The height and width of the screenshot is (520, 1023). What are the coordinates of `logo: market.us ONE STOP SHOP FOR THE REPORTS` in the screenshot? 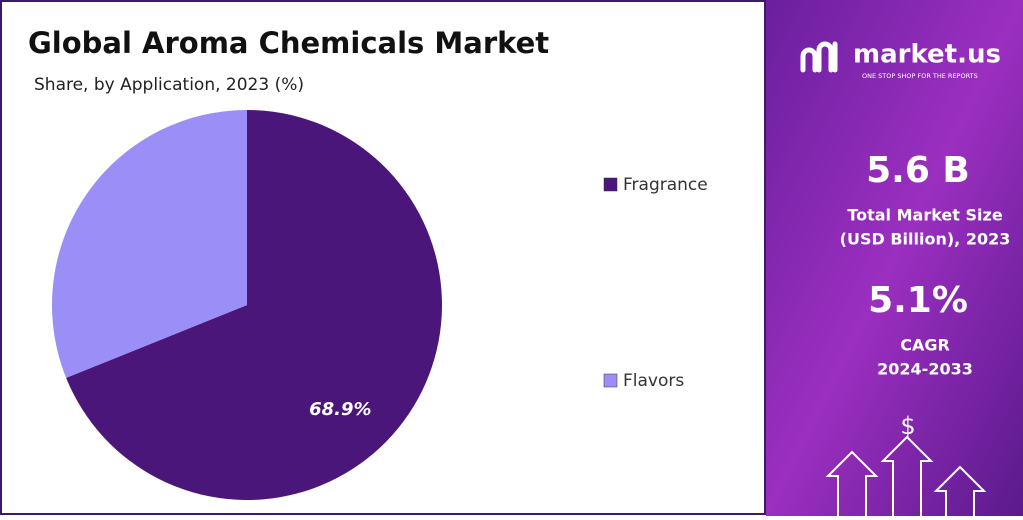 It's located at (900, 60).